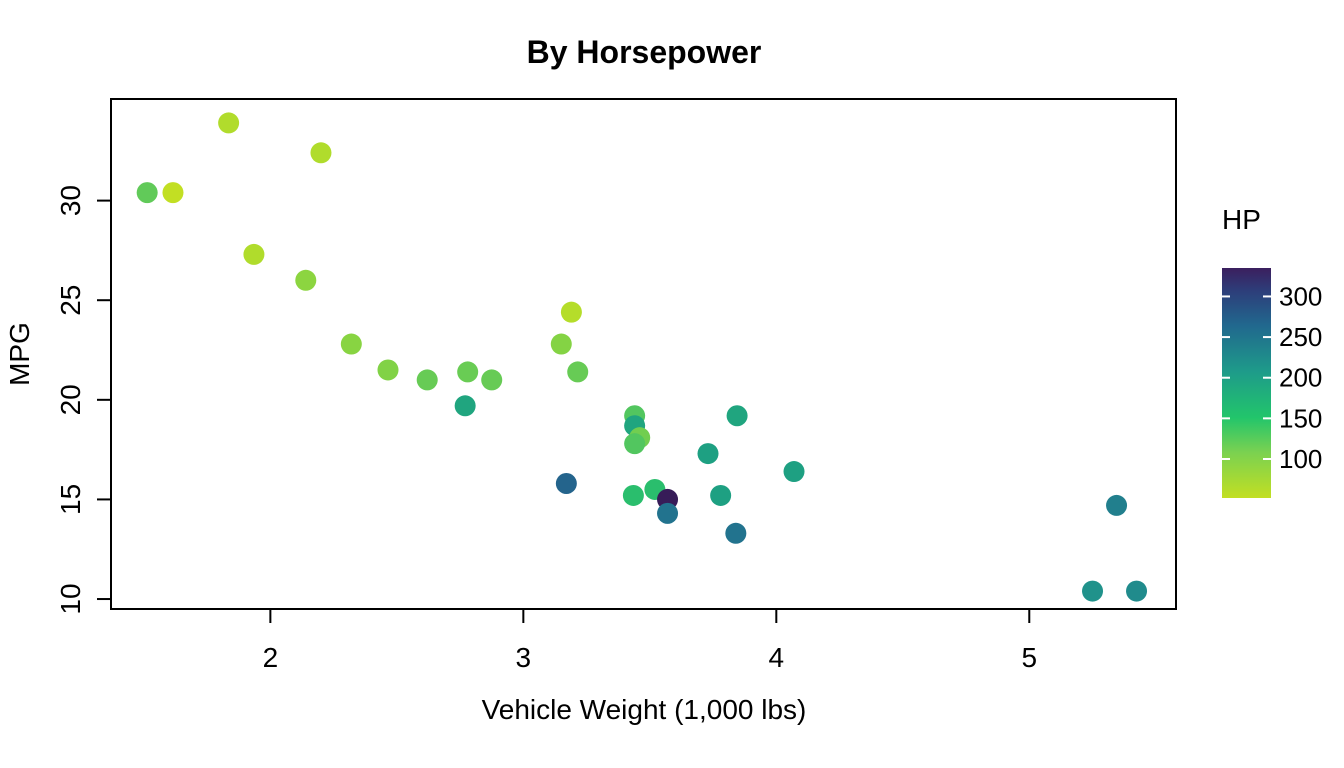 The width and height of the screenshot is (1344, 768). Describe the element at coordinates (1246, 383) in the screenshot. I see `legend-colorbar` at that location.